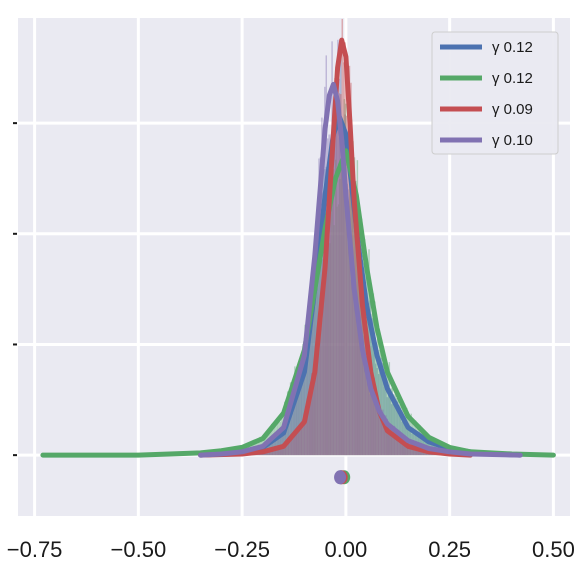  What do you see at coordinates (495, 93) in the screenshot?
I see `legend: γ 0.12 γ 0.12 γ 0.09 γ 0.10` at bounding box center [495, 93].